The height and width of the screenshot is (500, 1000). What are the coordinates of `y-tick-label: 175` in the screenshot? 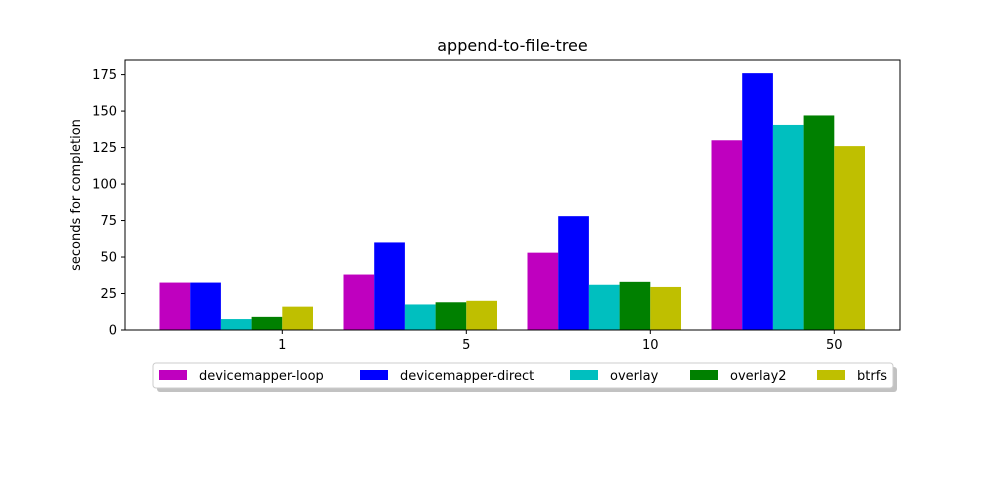 It's located at (104, 75).